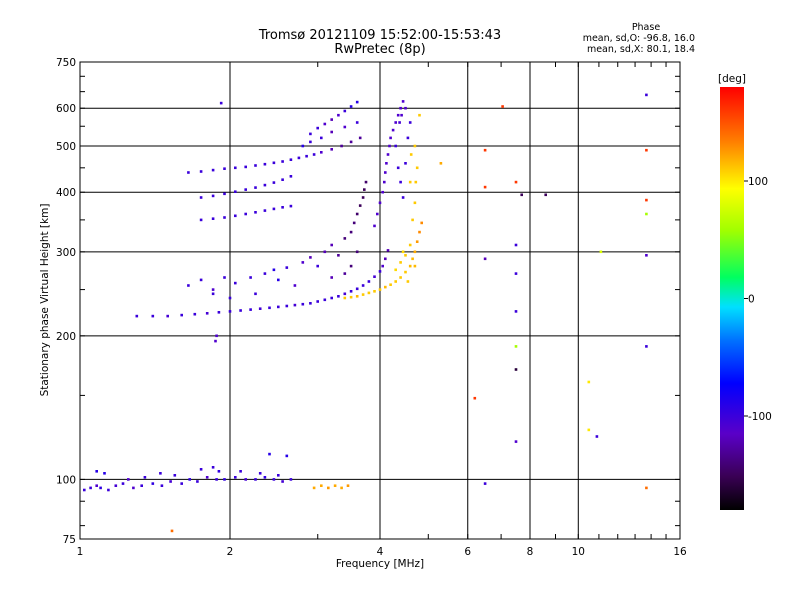  I want to click on chart-subtitle: RwPretec (8p), so click(379, 49).